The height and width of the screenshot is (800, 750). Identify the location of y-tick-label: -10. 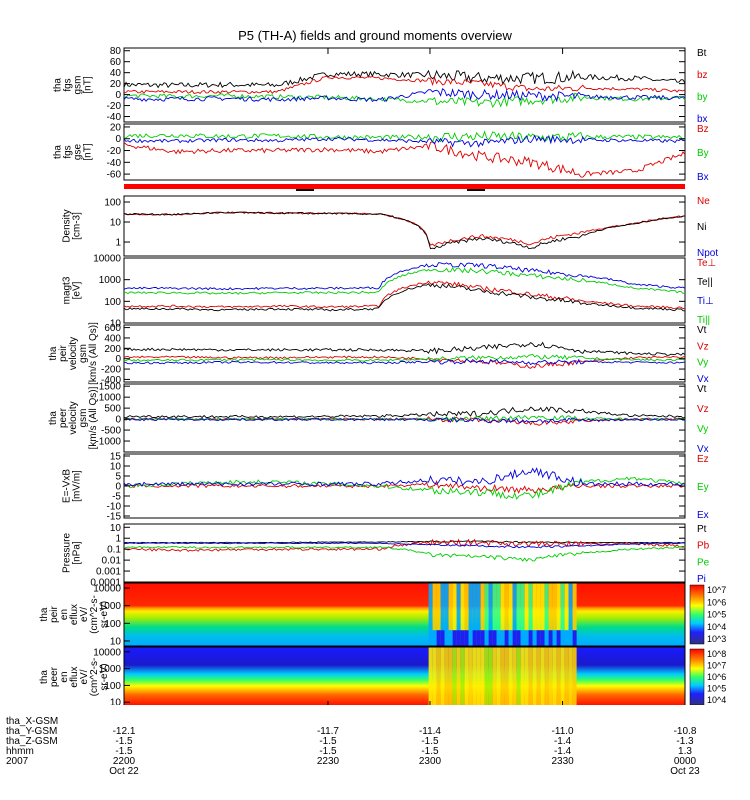
(114, 507).